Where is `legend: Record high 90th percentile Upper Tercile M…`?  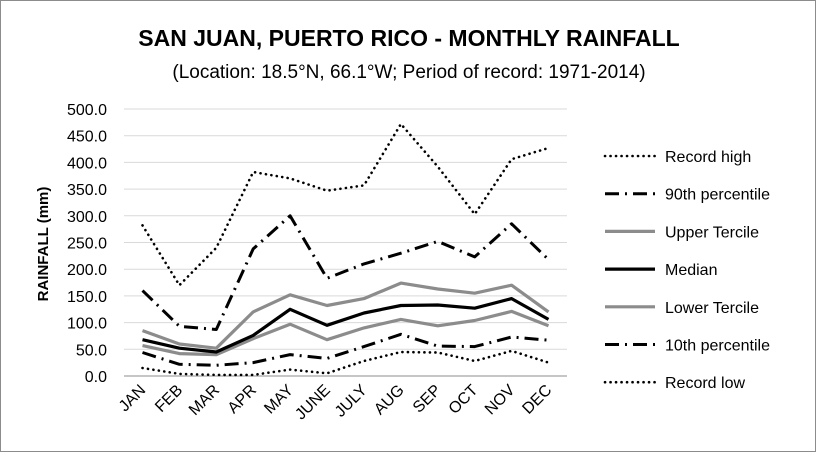 legend: Record high 90th percentile Upper Tercile M… is located at coordinates (686, 270).